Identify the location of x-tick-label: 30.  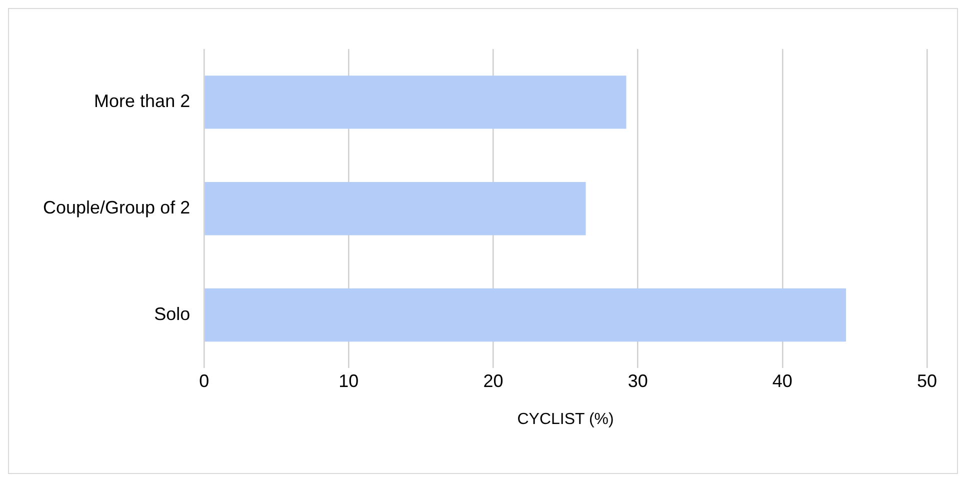
(638, 380).